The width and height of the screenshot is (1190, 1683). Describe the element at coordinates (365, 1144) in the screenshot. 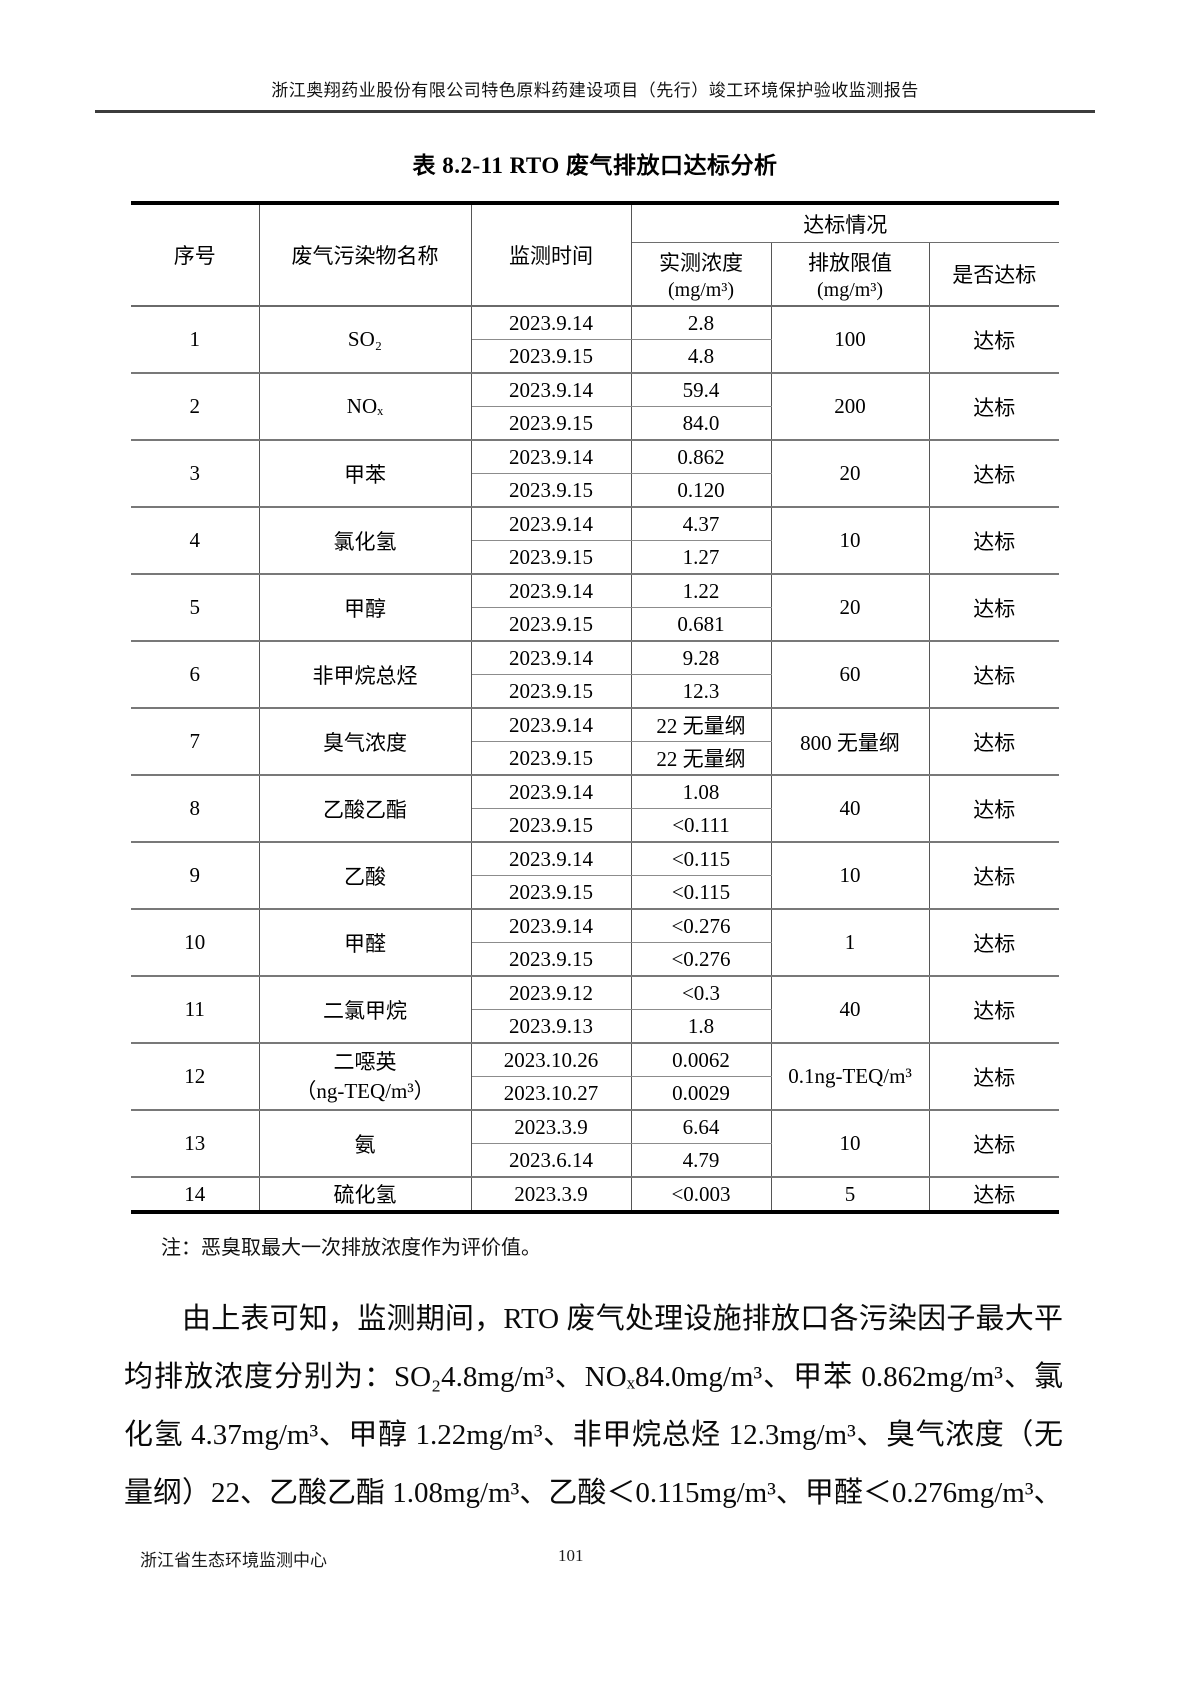

I see `row-pollutant: 氨` at that location.